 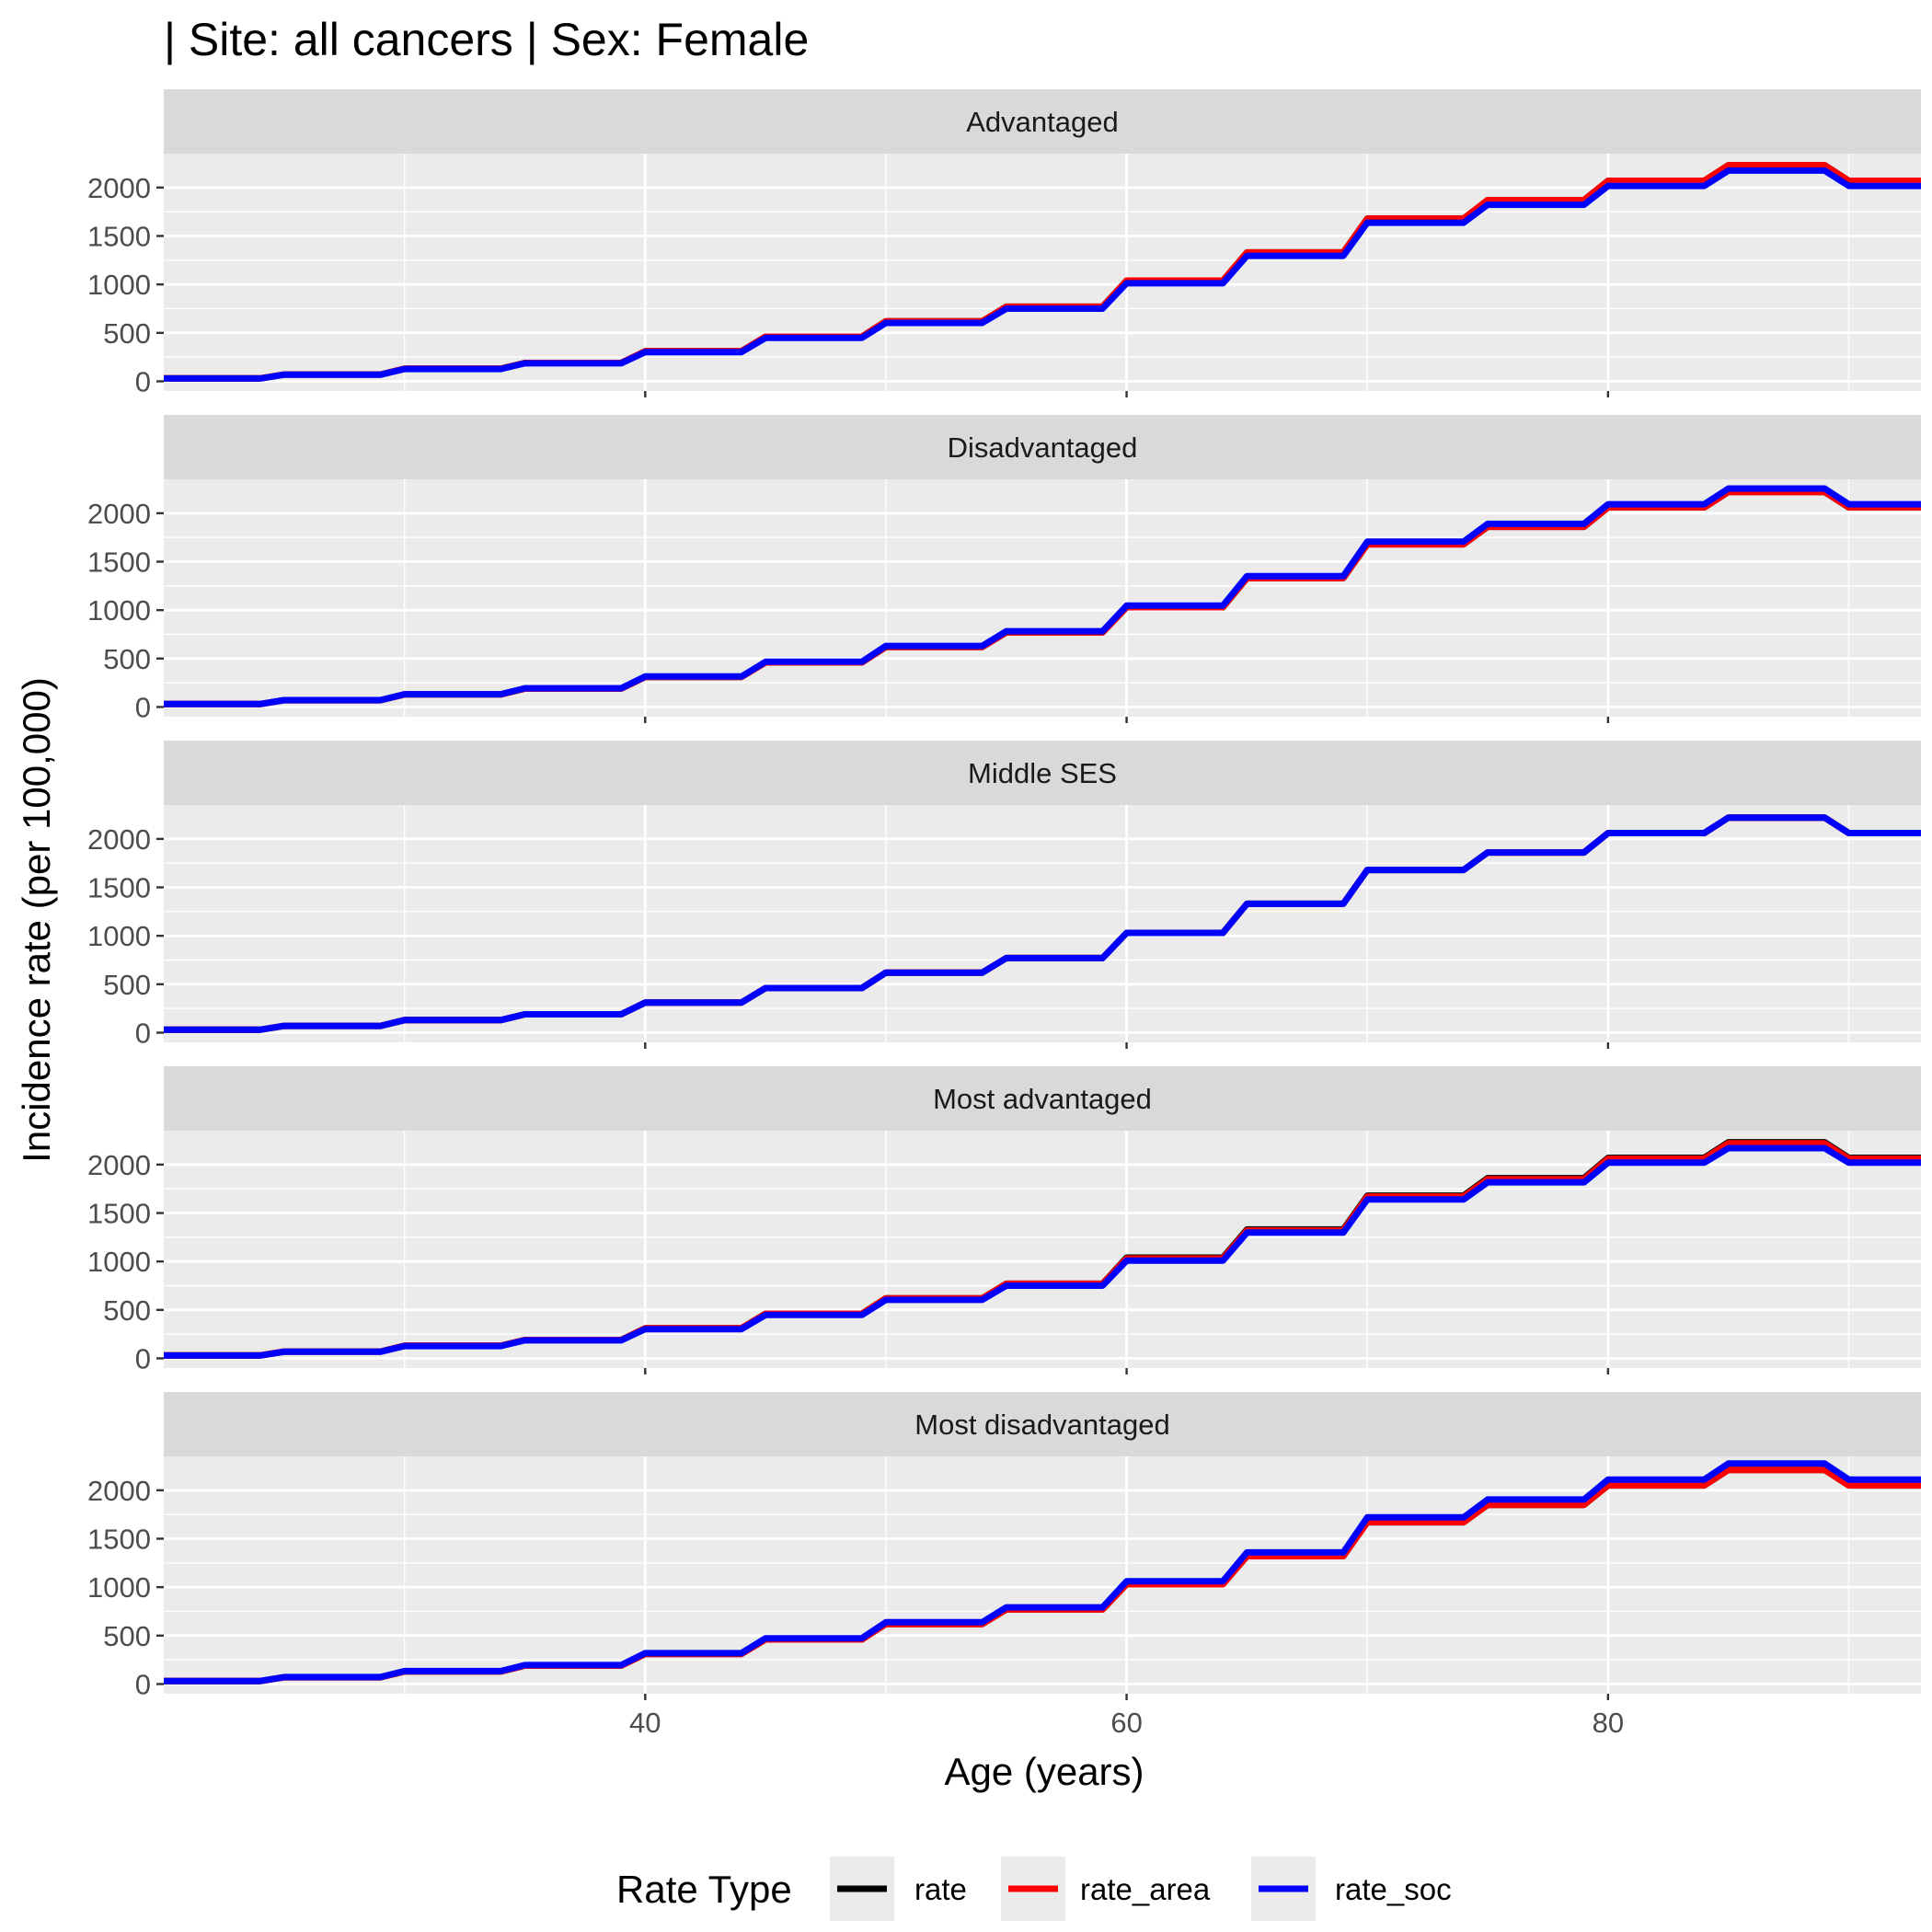 I want to click on legend-title: Rate Type, so click(x=704, y=1890).